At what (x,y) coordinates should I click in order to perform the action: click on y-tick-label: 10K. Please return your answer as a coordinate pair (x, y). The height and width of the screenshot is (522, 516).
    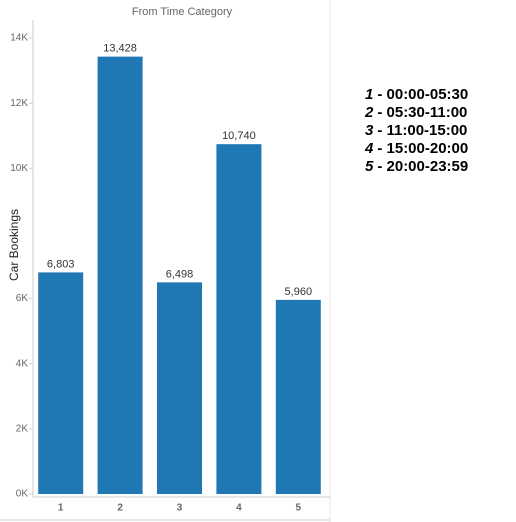
    Looking at the image, I should click on (19, 168).